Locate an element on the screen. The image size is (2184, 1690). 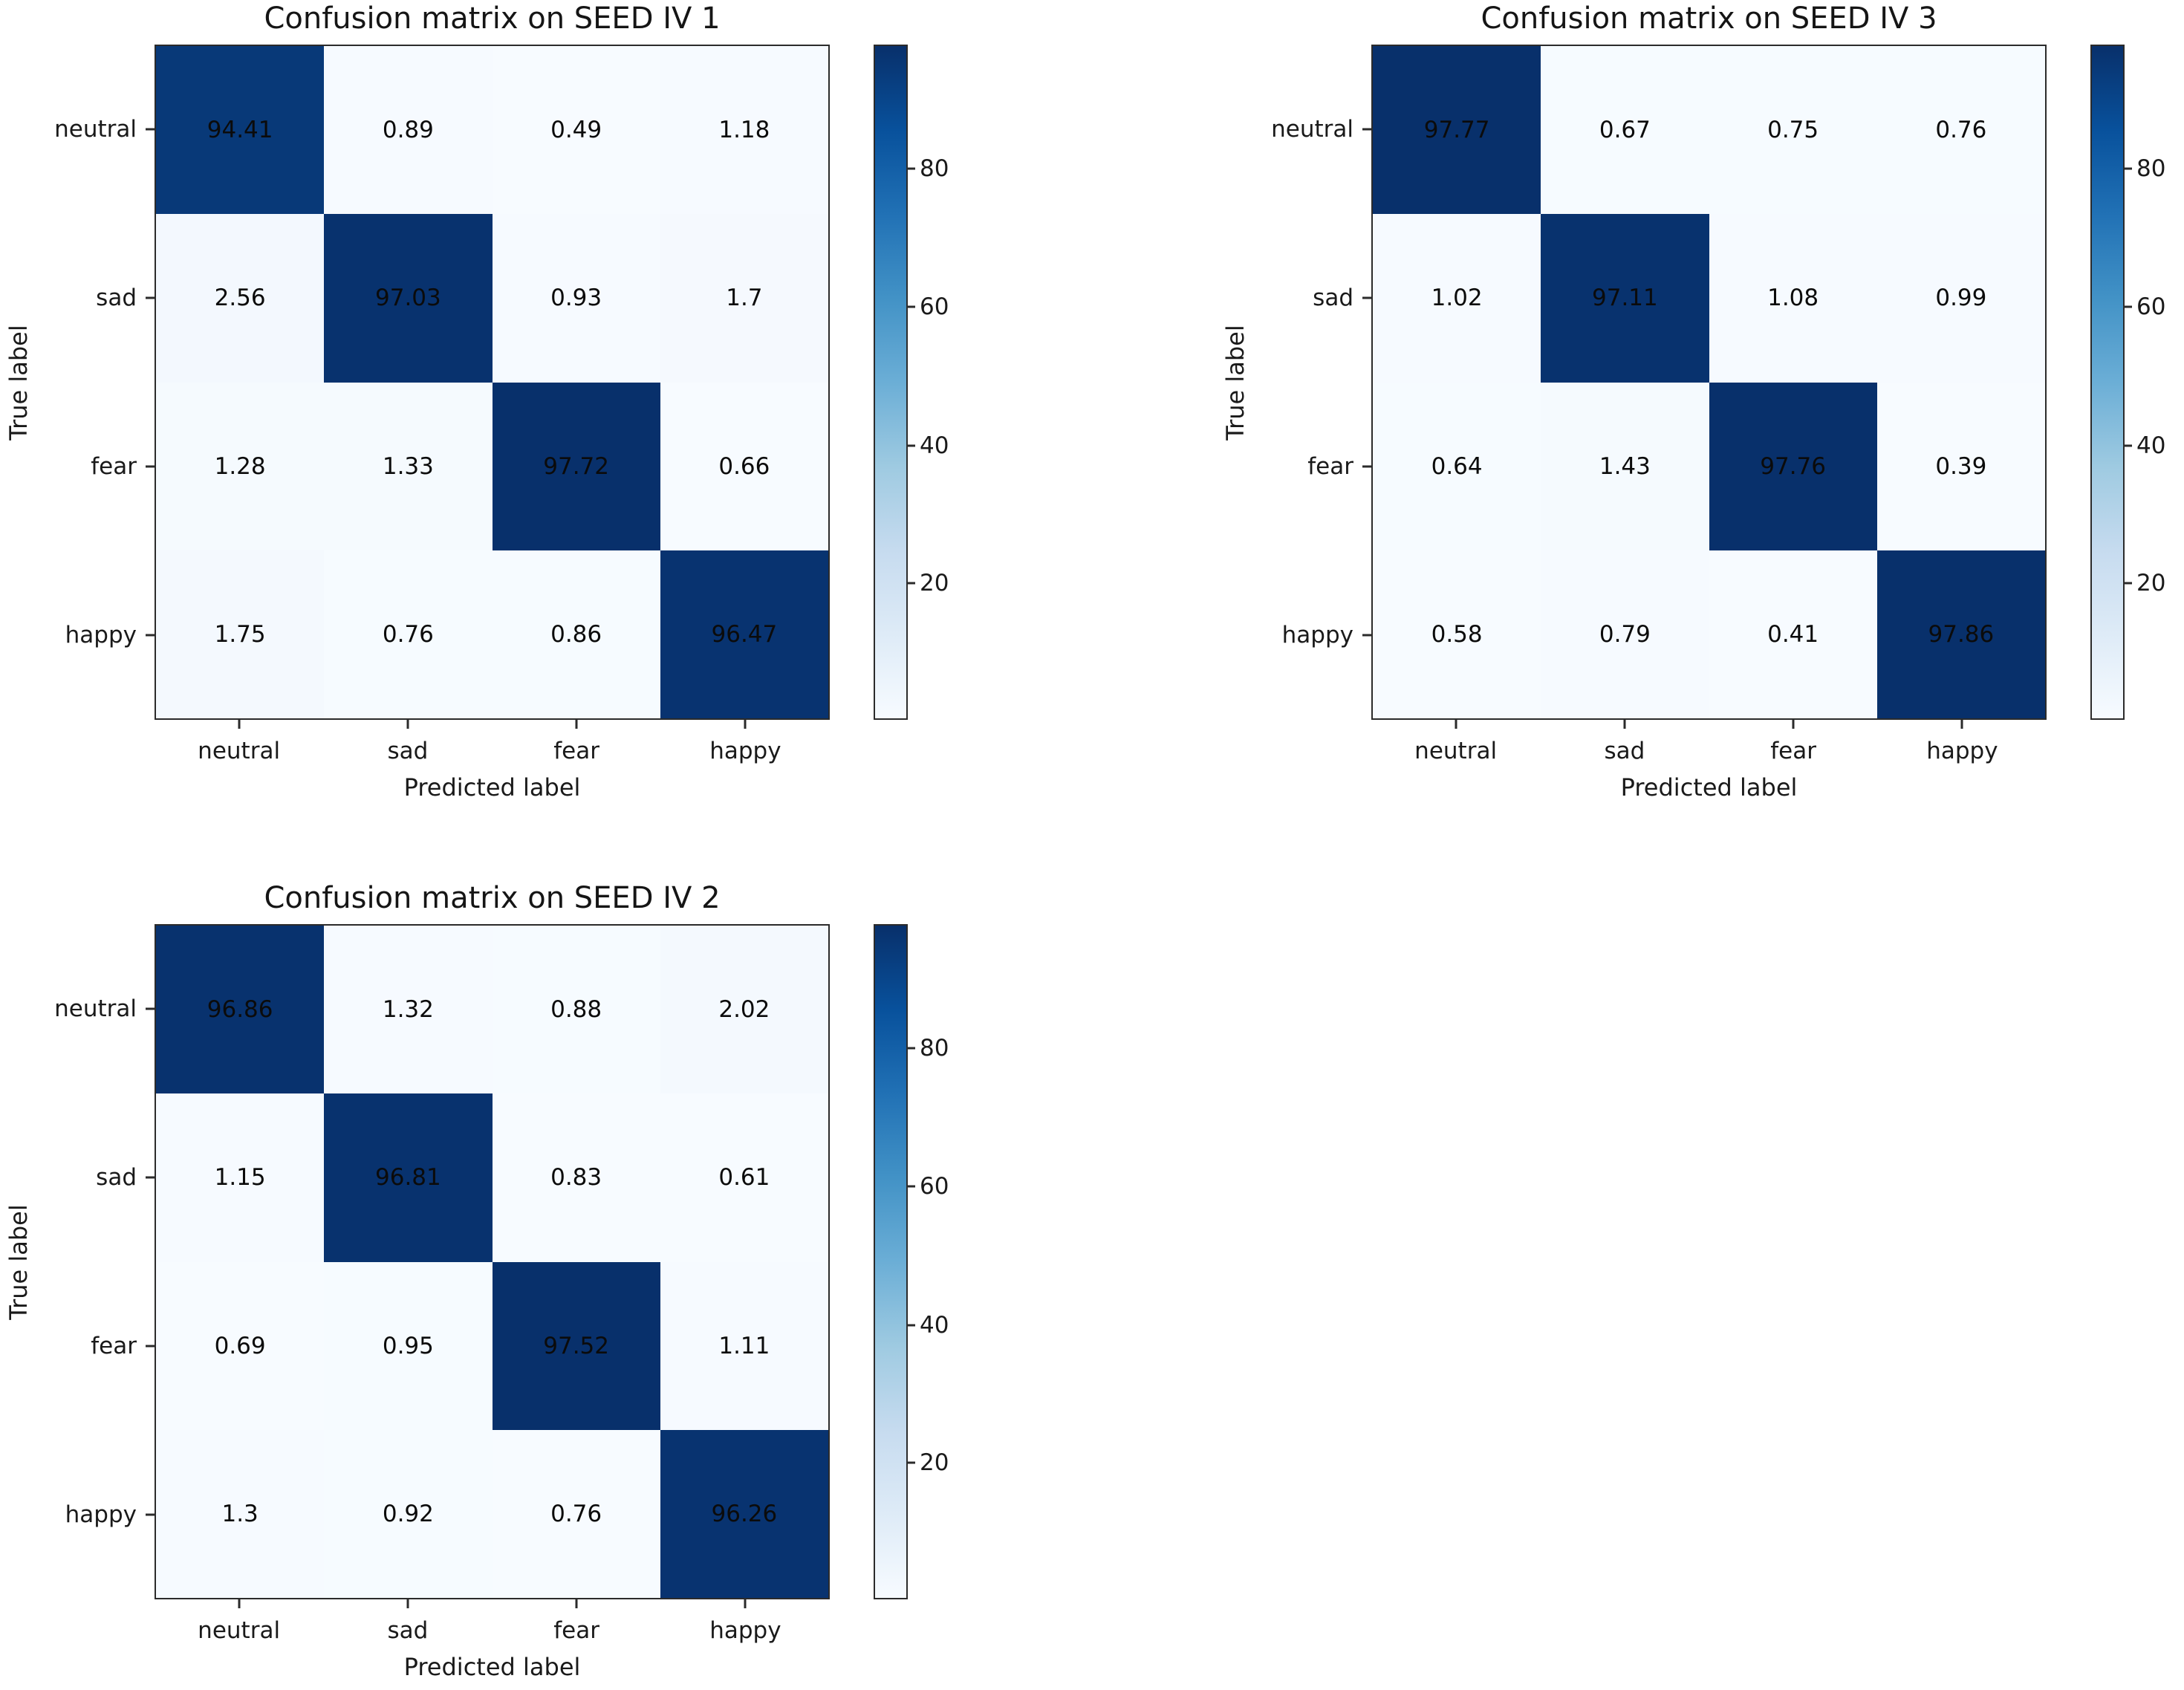
matrix-cell: 1.28 is located at coordinates (240, 466).